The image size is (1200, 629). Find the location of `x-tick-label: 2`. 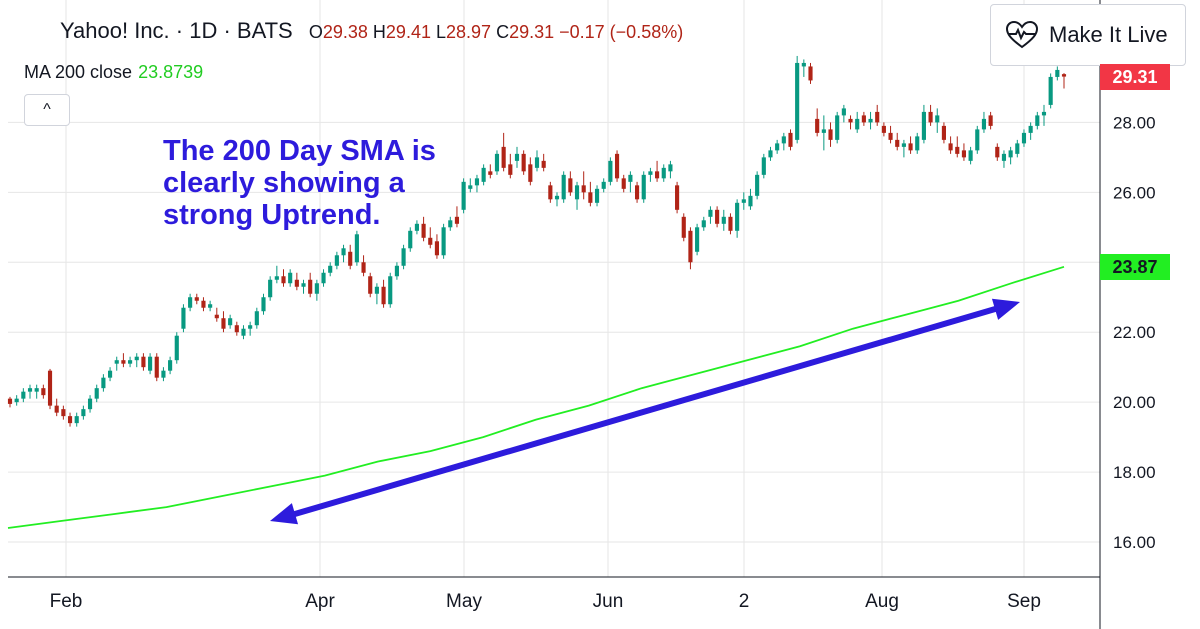

x-tick-label: 2 is located at coordinates (744, 601).